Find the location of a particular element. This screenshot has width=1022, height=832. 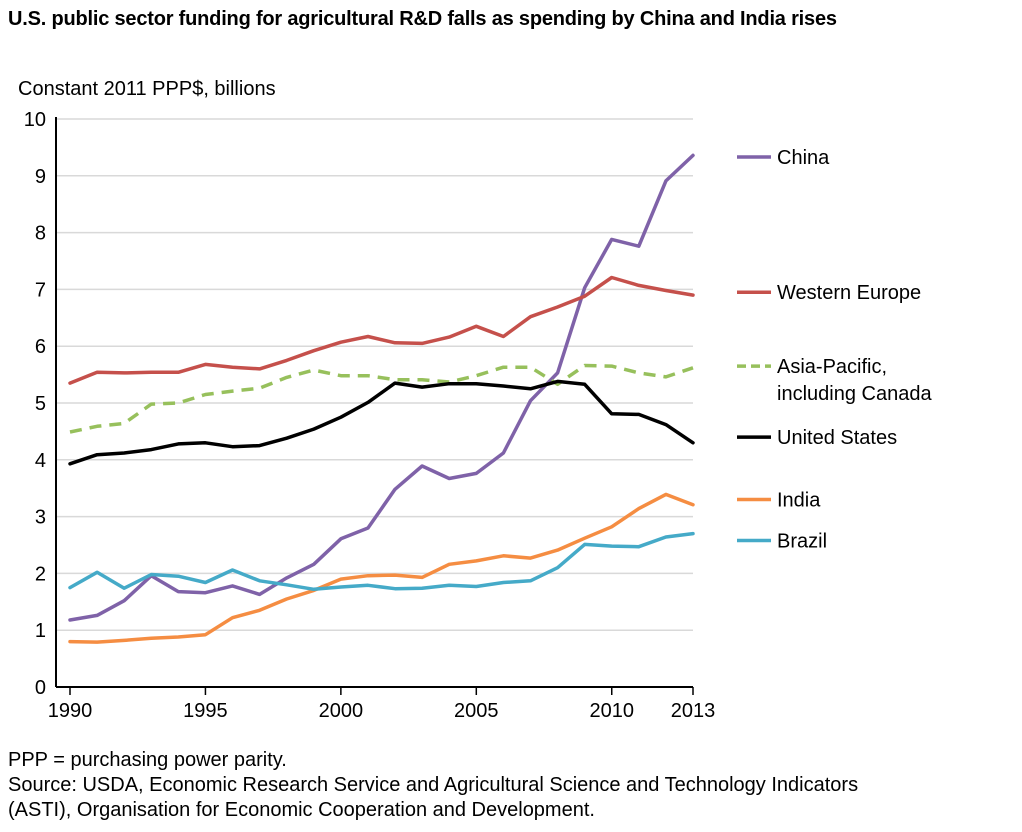

x-tick-label: 2010 is located at coordinates (611, 711).